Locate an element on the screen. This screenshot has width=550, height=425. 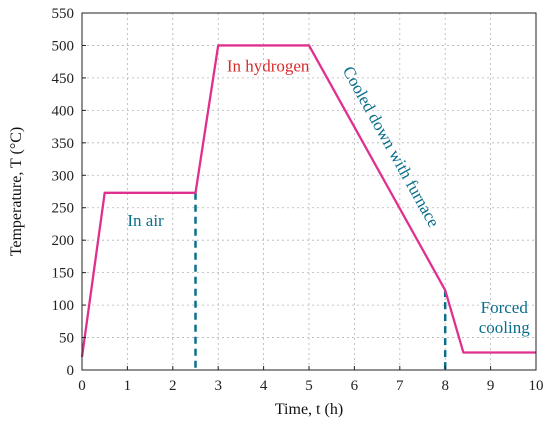
annotation: In air is located at coordinates (145, 220).